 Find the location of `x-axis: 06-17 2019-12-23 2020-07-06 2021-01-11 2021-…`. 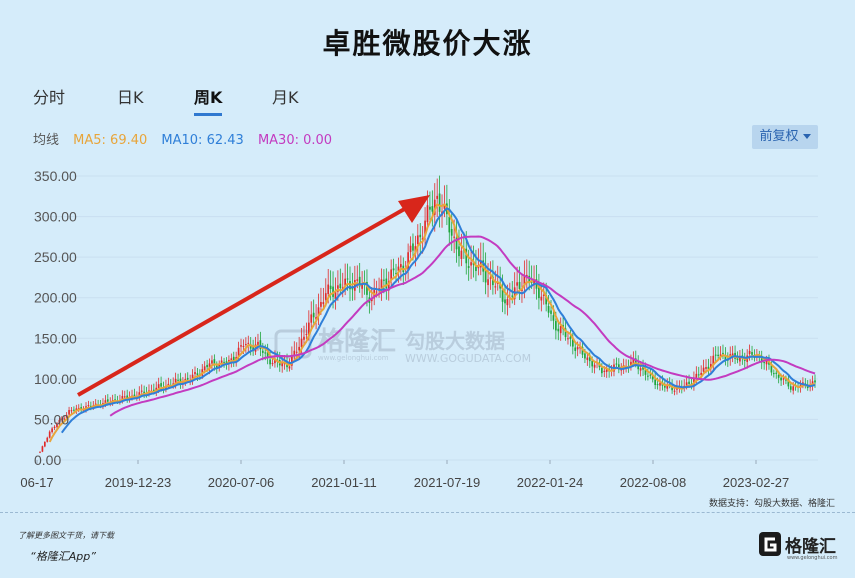

x-axis: 06-17 2019-12-23 2020-07-06 2021-01-11 2021-… is located at coordinates (404, 475).